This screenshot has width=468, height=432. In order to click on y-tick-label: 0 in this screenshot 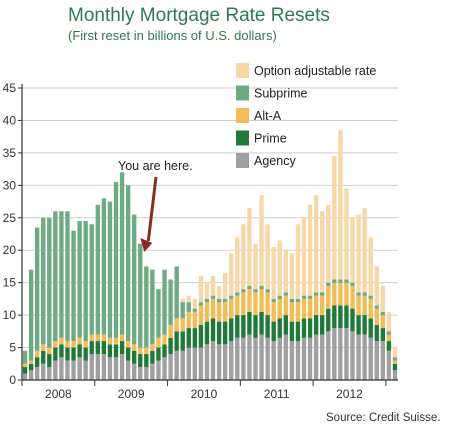, I will do `click(12, 380)`.